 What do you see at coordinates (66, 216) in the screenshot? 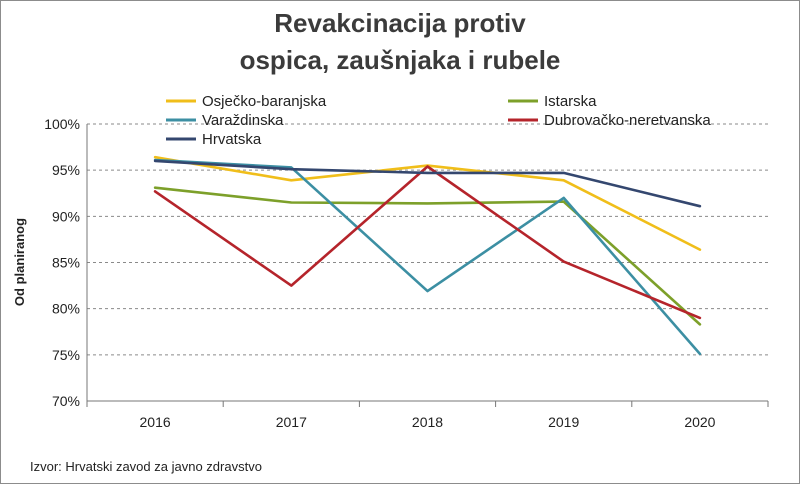
I see `y-tick-label: 90%` at bounding box center [66, 216].